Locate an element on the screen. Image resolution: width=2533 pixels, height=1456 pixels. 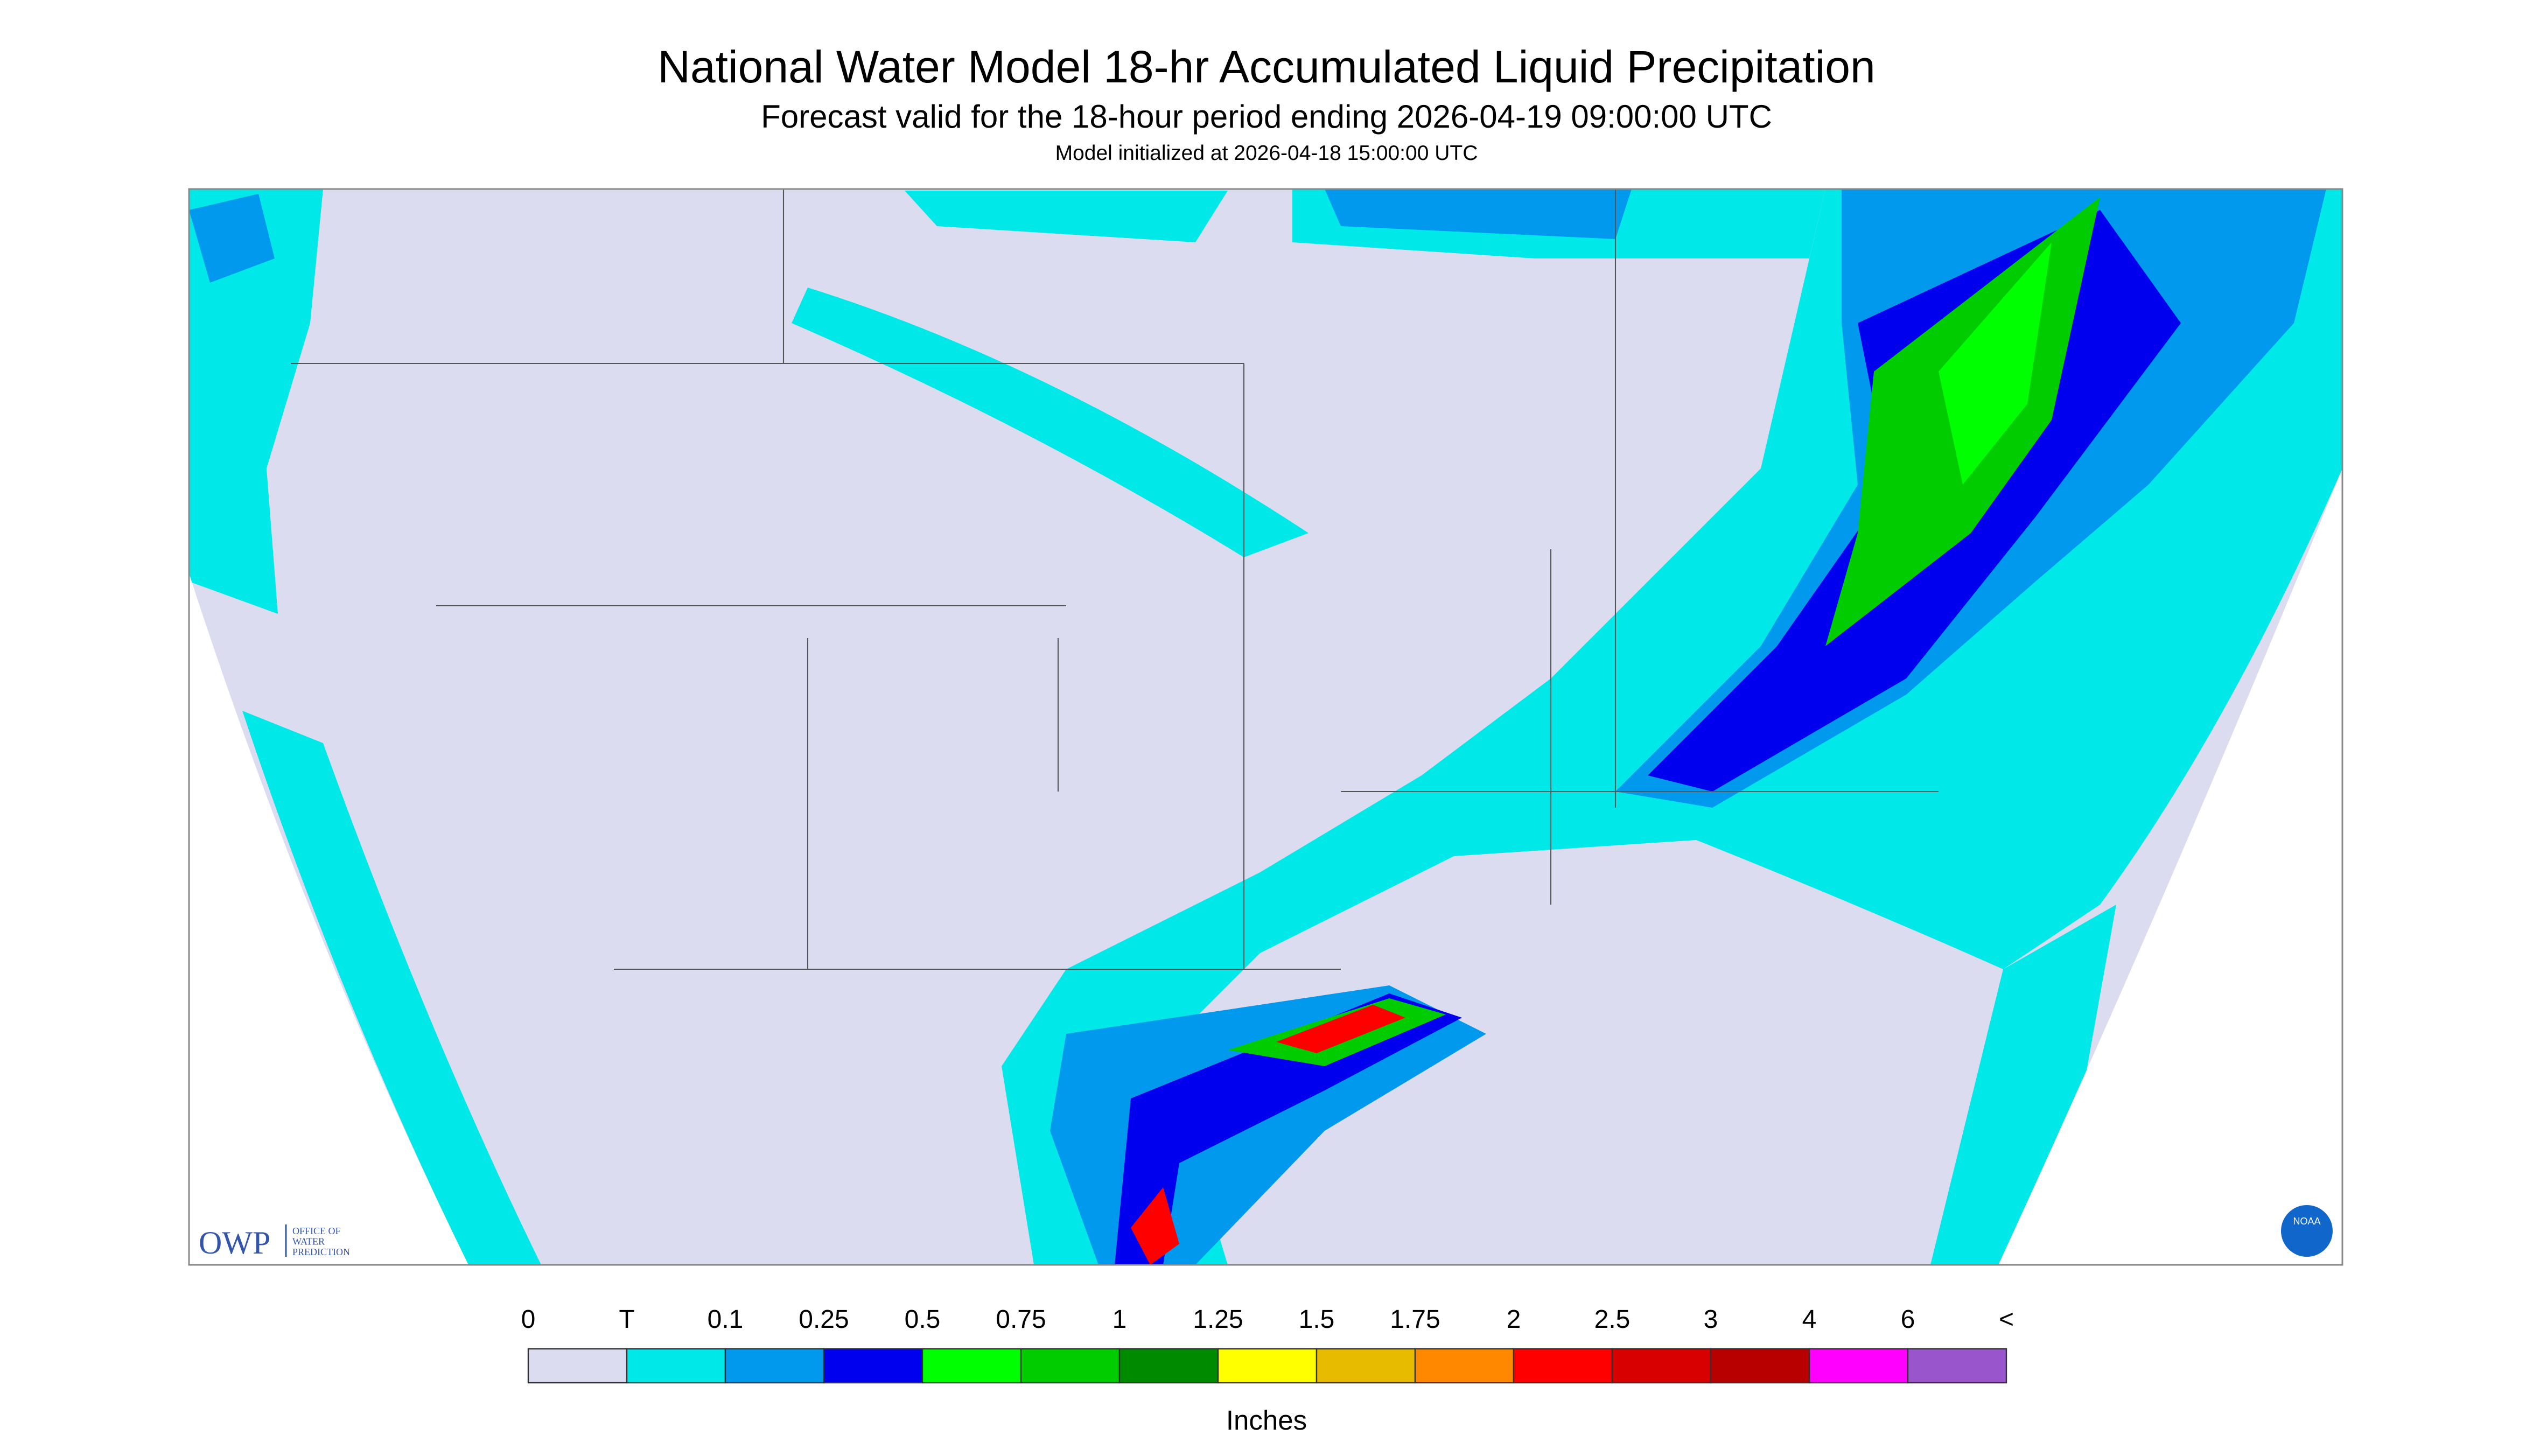
legend-label: 1.25 is located at coordinates (1218, 1319).